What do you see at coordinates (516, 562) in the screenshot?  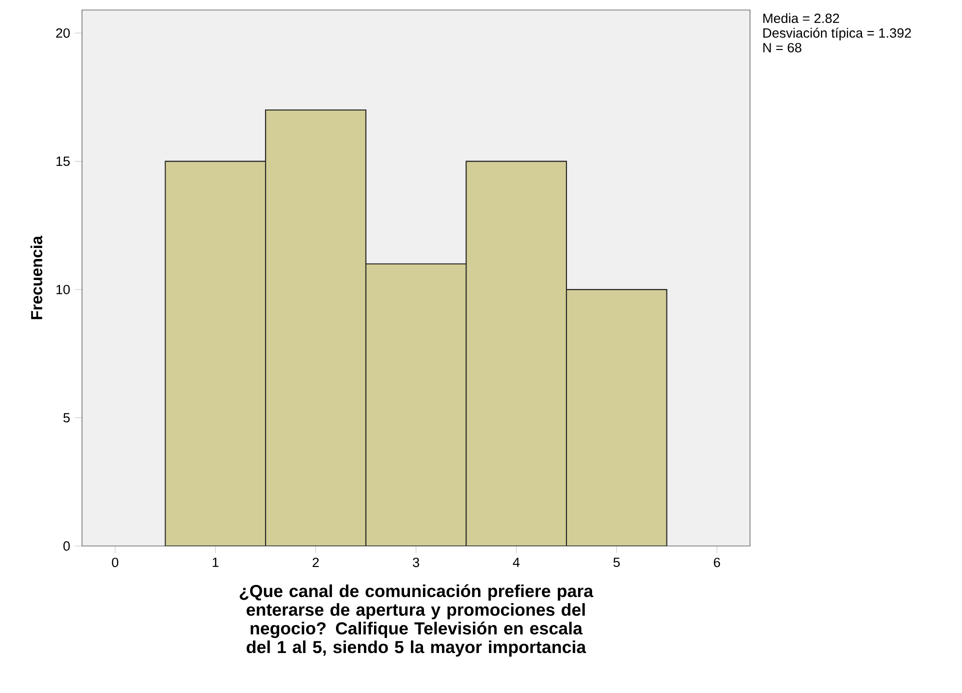 I see `x-tick-label: 4` at bounding box center [516, 562].